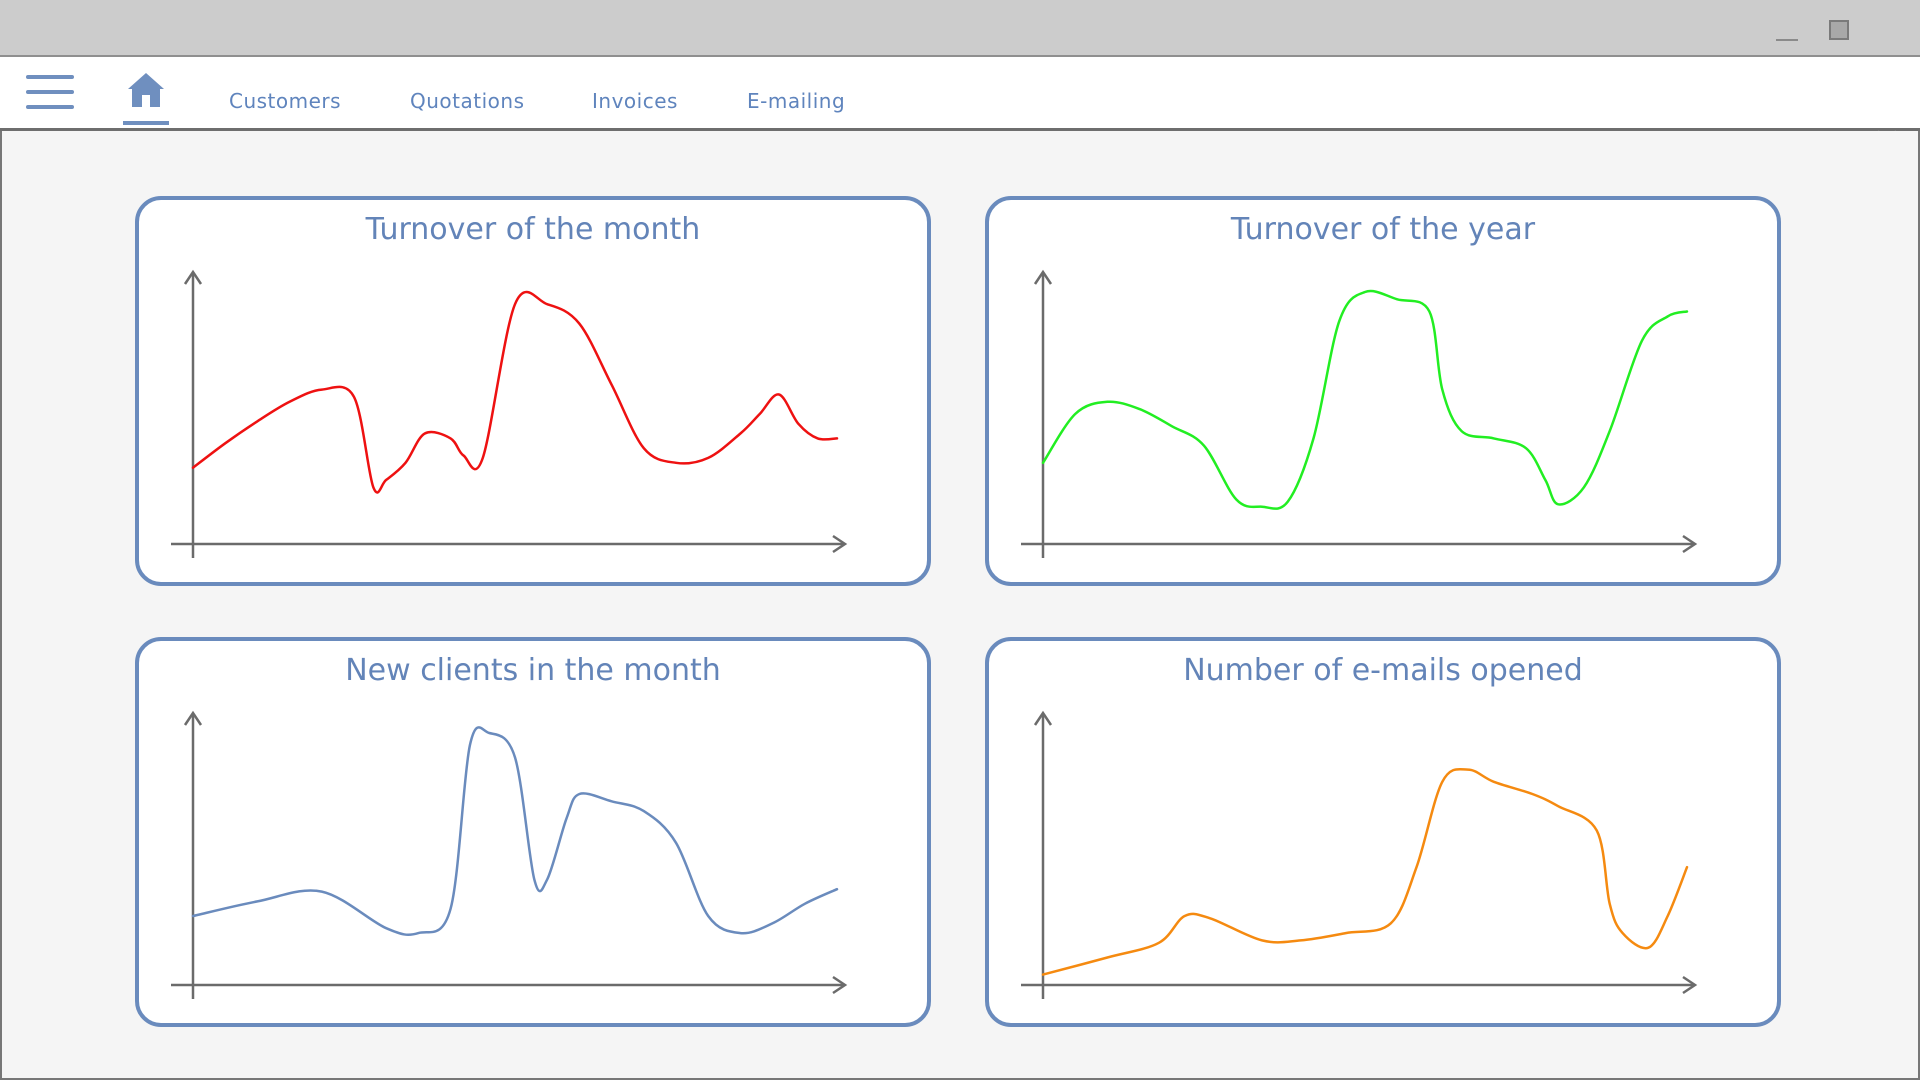  Describe the element at coordinates (796, 101) in the screenshot. I see `tab-emailing: E-mailing` at that location.